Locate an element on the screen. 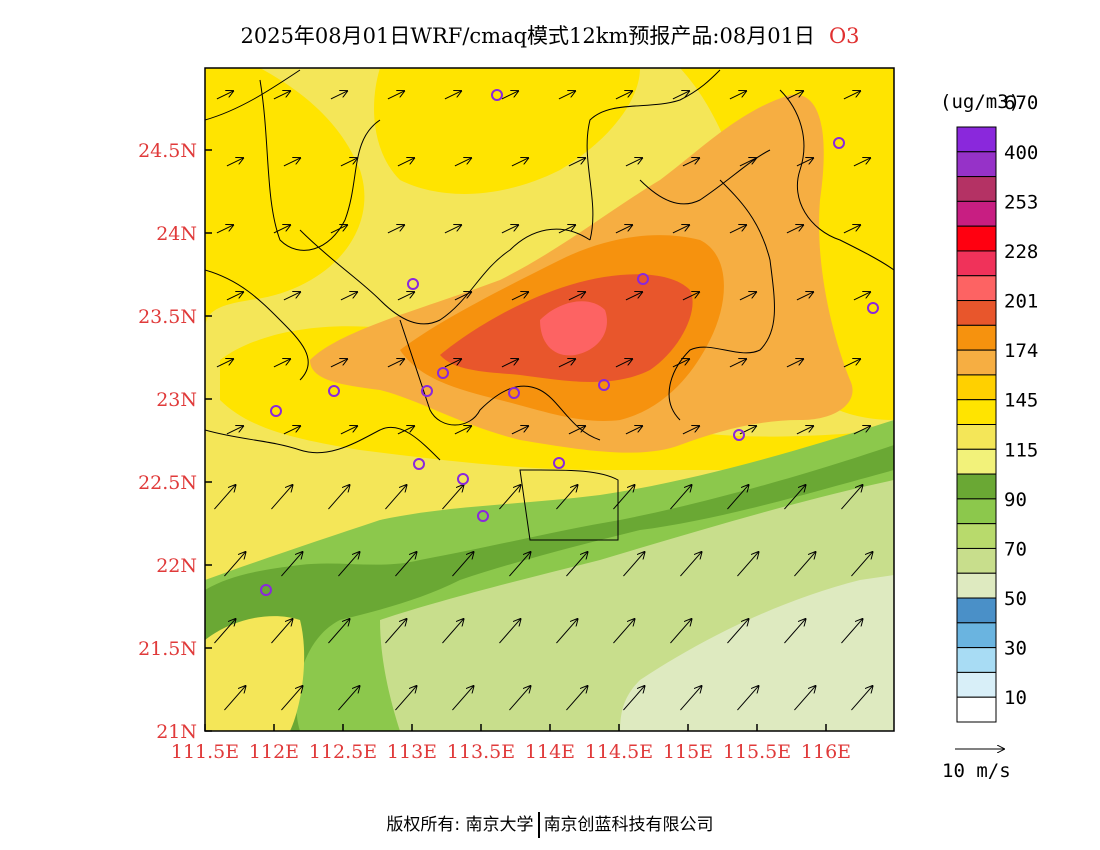  lon-tick-label: 115.5E is located at coordinates (757, 752).